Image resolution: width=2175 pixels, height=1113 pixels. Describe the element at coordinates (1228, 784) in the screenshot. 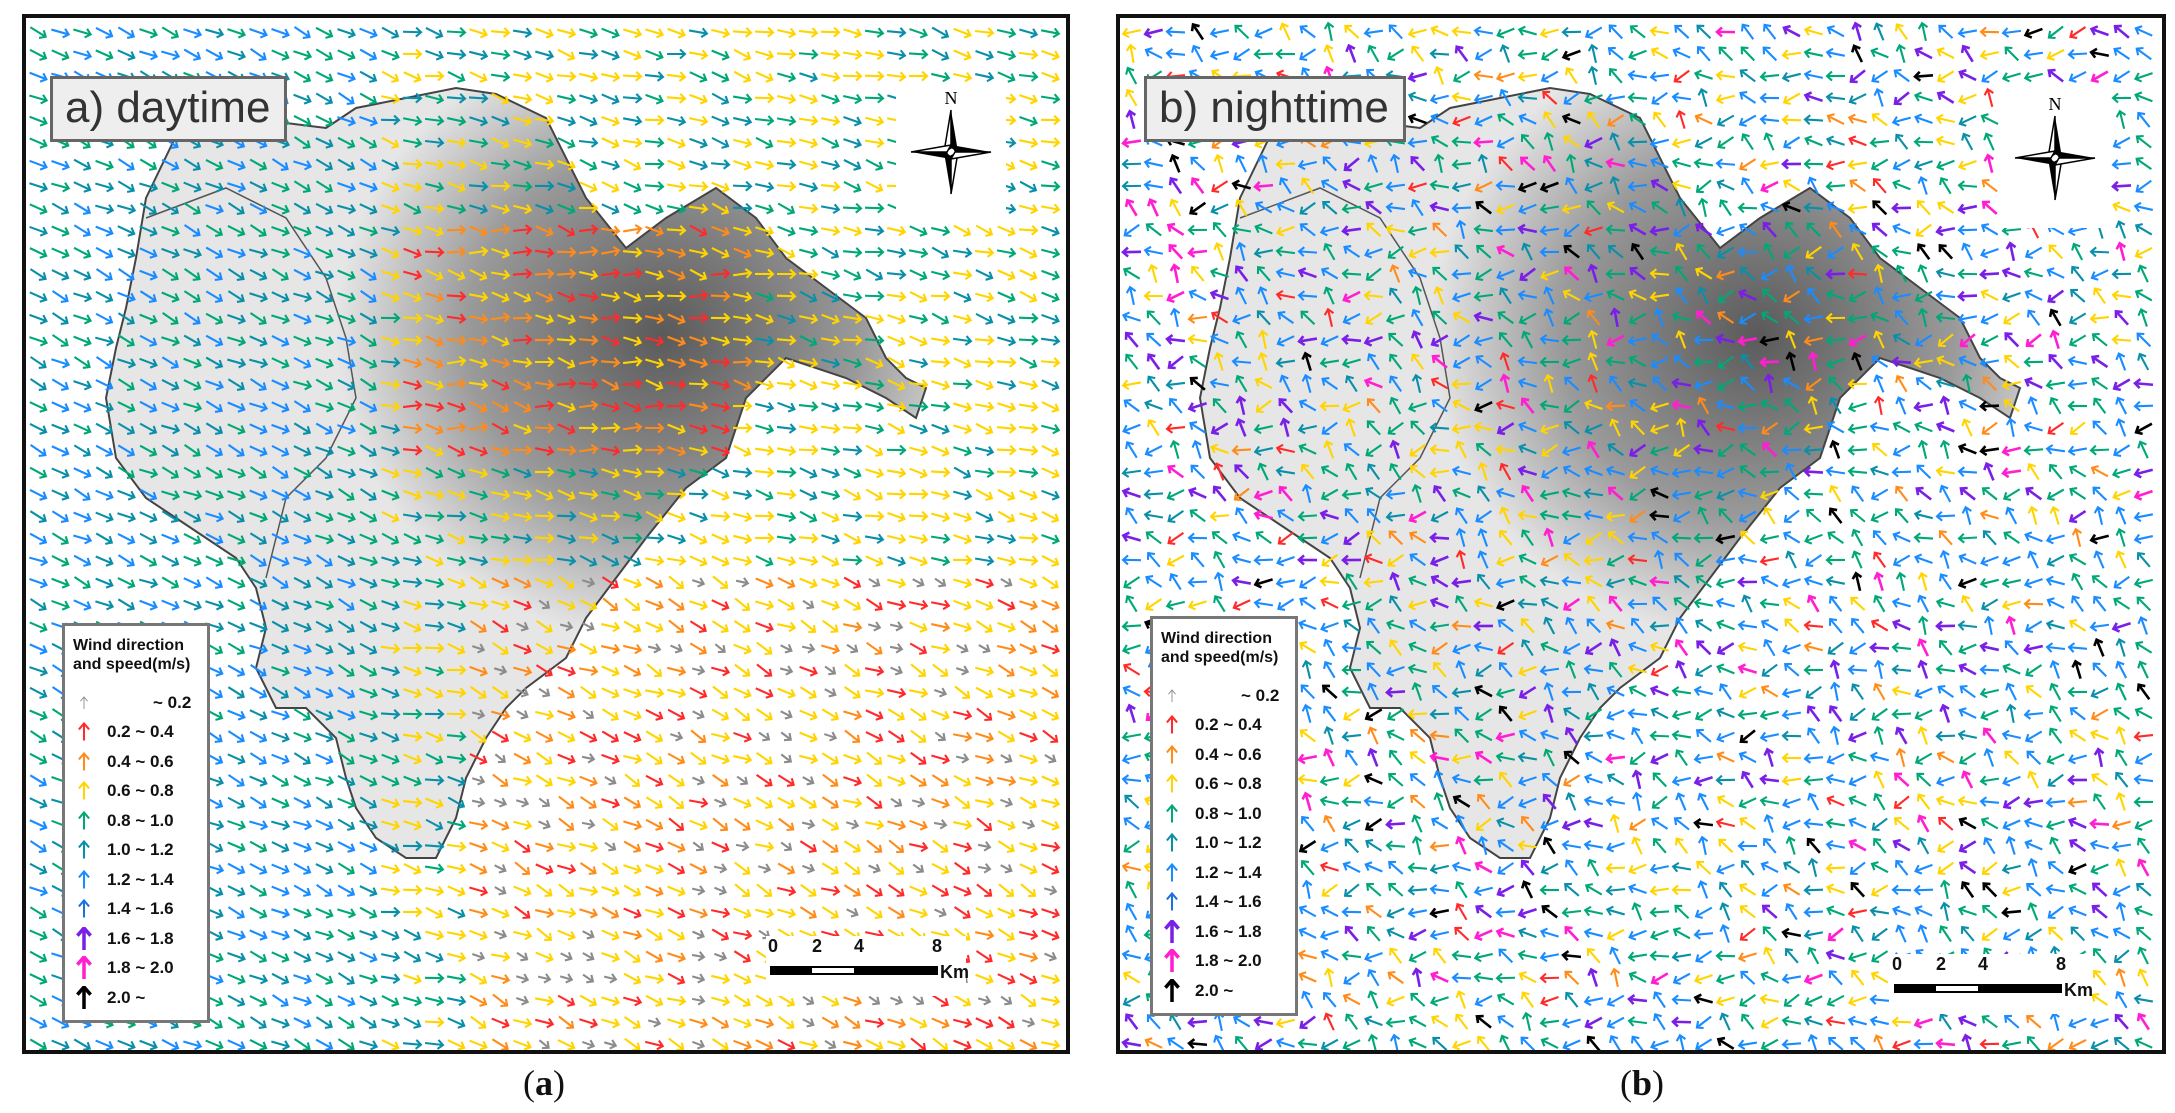

I see `legend-label: 0.6 ~ 0.8` at that location.